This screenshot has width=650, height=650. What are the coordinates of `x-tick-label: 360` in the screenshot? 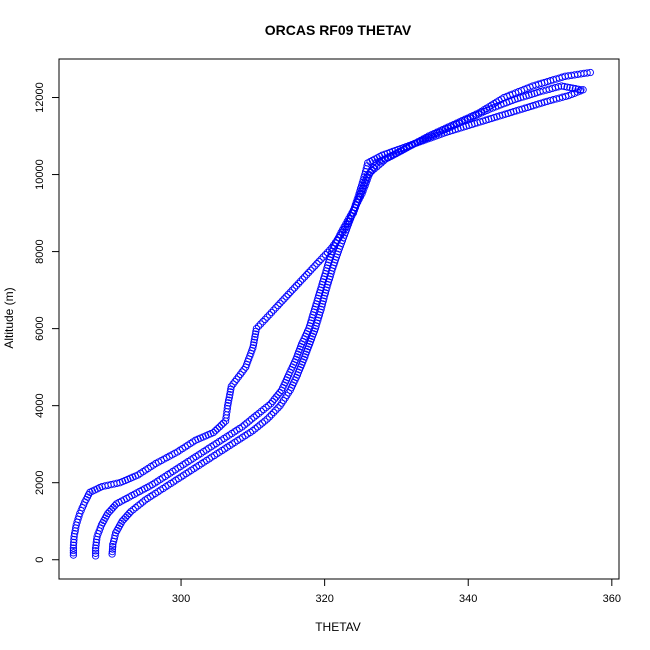 It's located at (612, 599).